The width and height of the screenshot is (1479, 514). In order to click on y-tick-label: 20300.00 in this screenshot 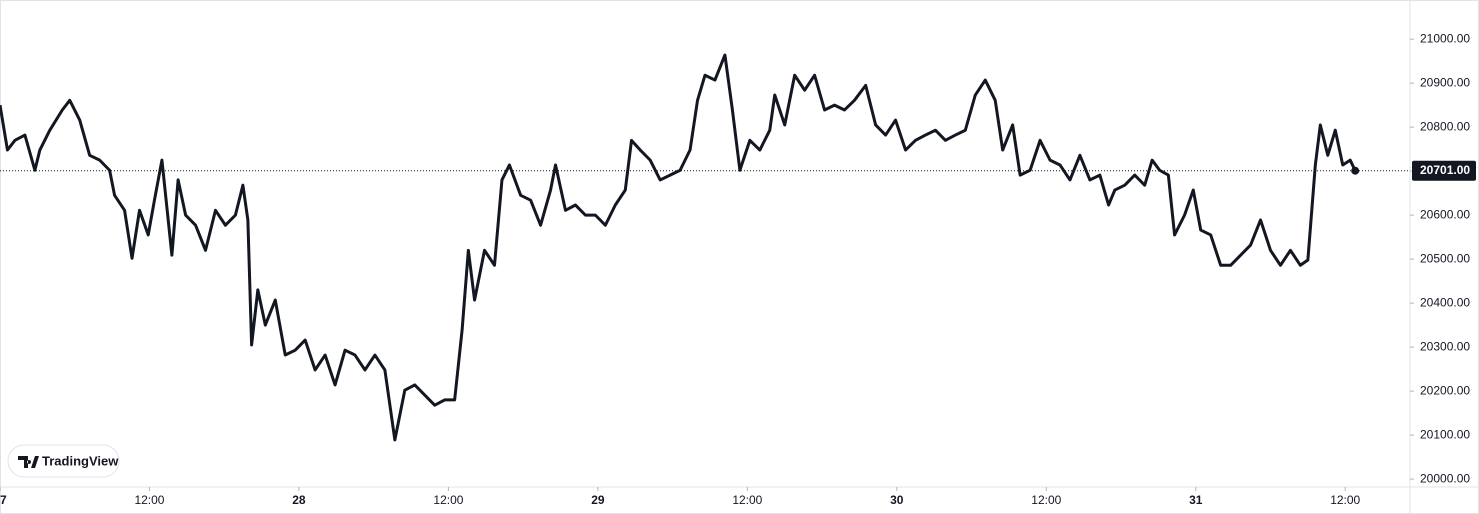, I will do `click(1445, 346)`.